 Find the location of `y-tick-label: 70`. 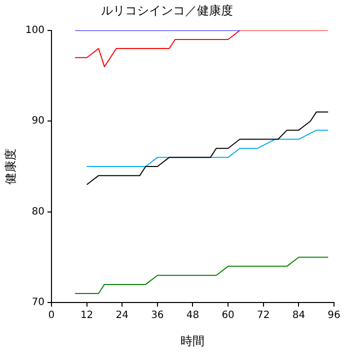

y-tick-label: 70 is located at coordinates (38, 302).